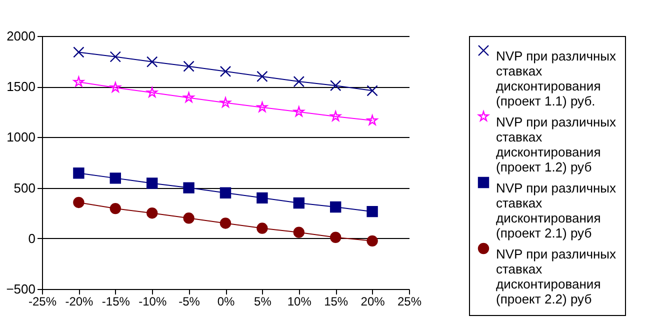 Image resolution: width=672 pixels, height=327 pixels. Describe the element at coordinates (42, 301) in the screenshot. I see `x-tick-label: -25%` at that location.